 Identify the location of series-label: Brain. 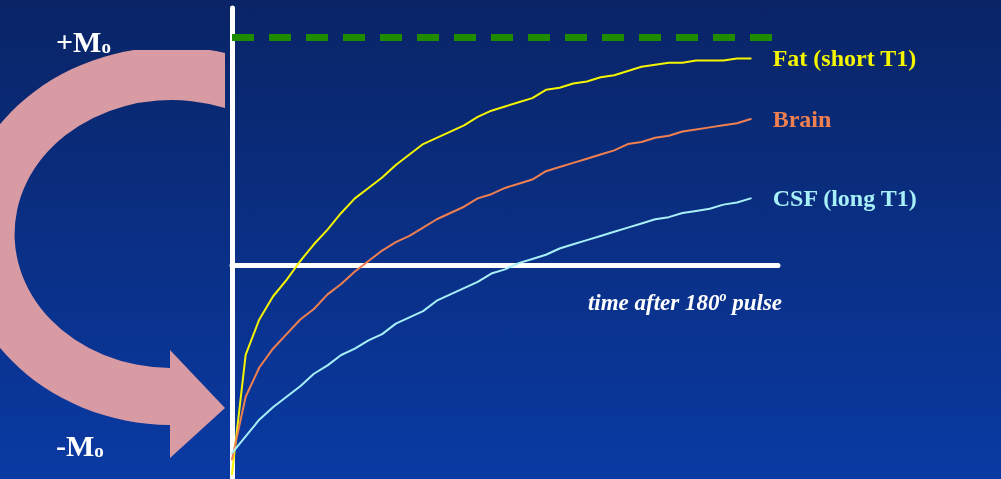
(802, 119).